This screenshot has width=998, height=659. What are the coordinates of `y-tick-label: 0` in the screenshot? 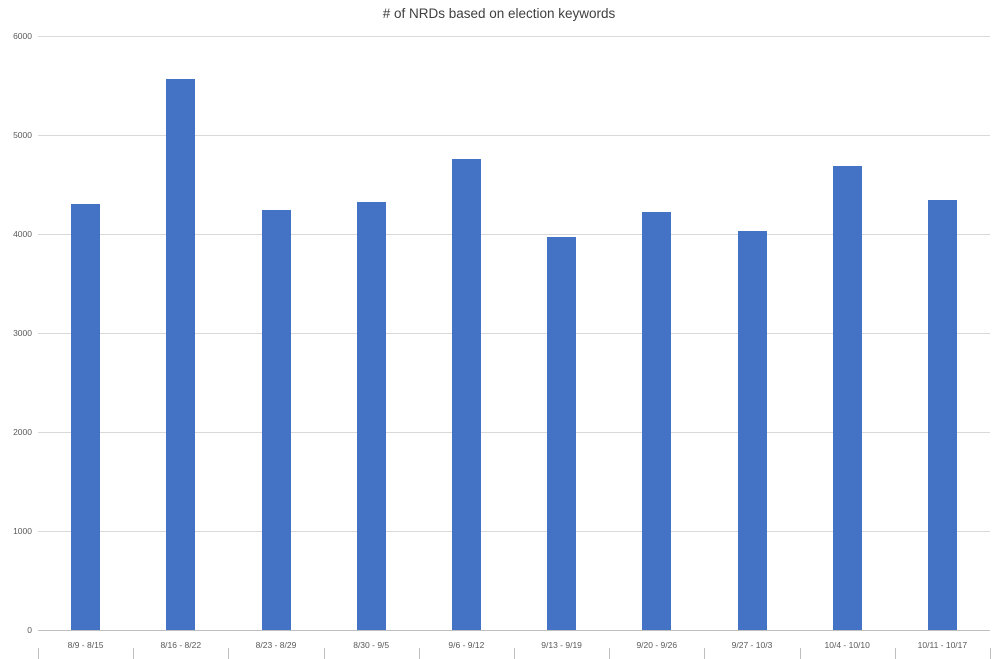 It's located at (29, 630).